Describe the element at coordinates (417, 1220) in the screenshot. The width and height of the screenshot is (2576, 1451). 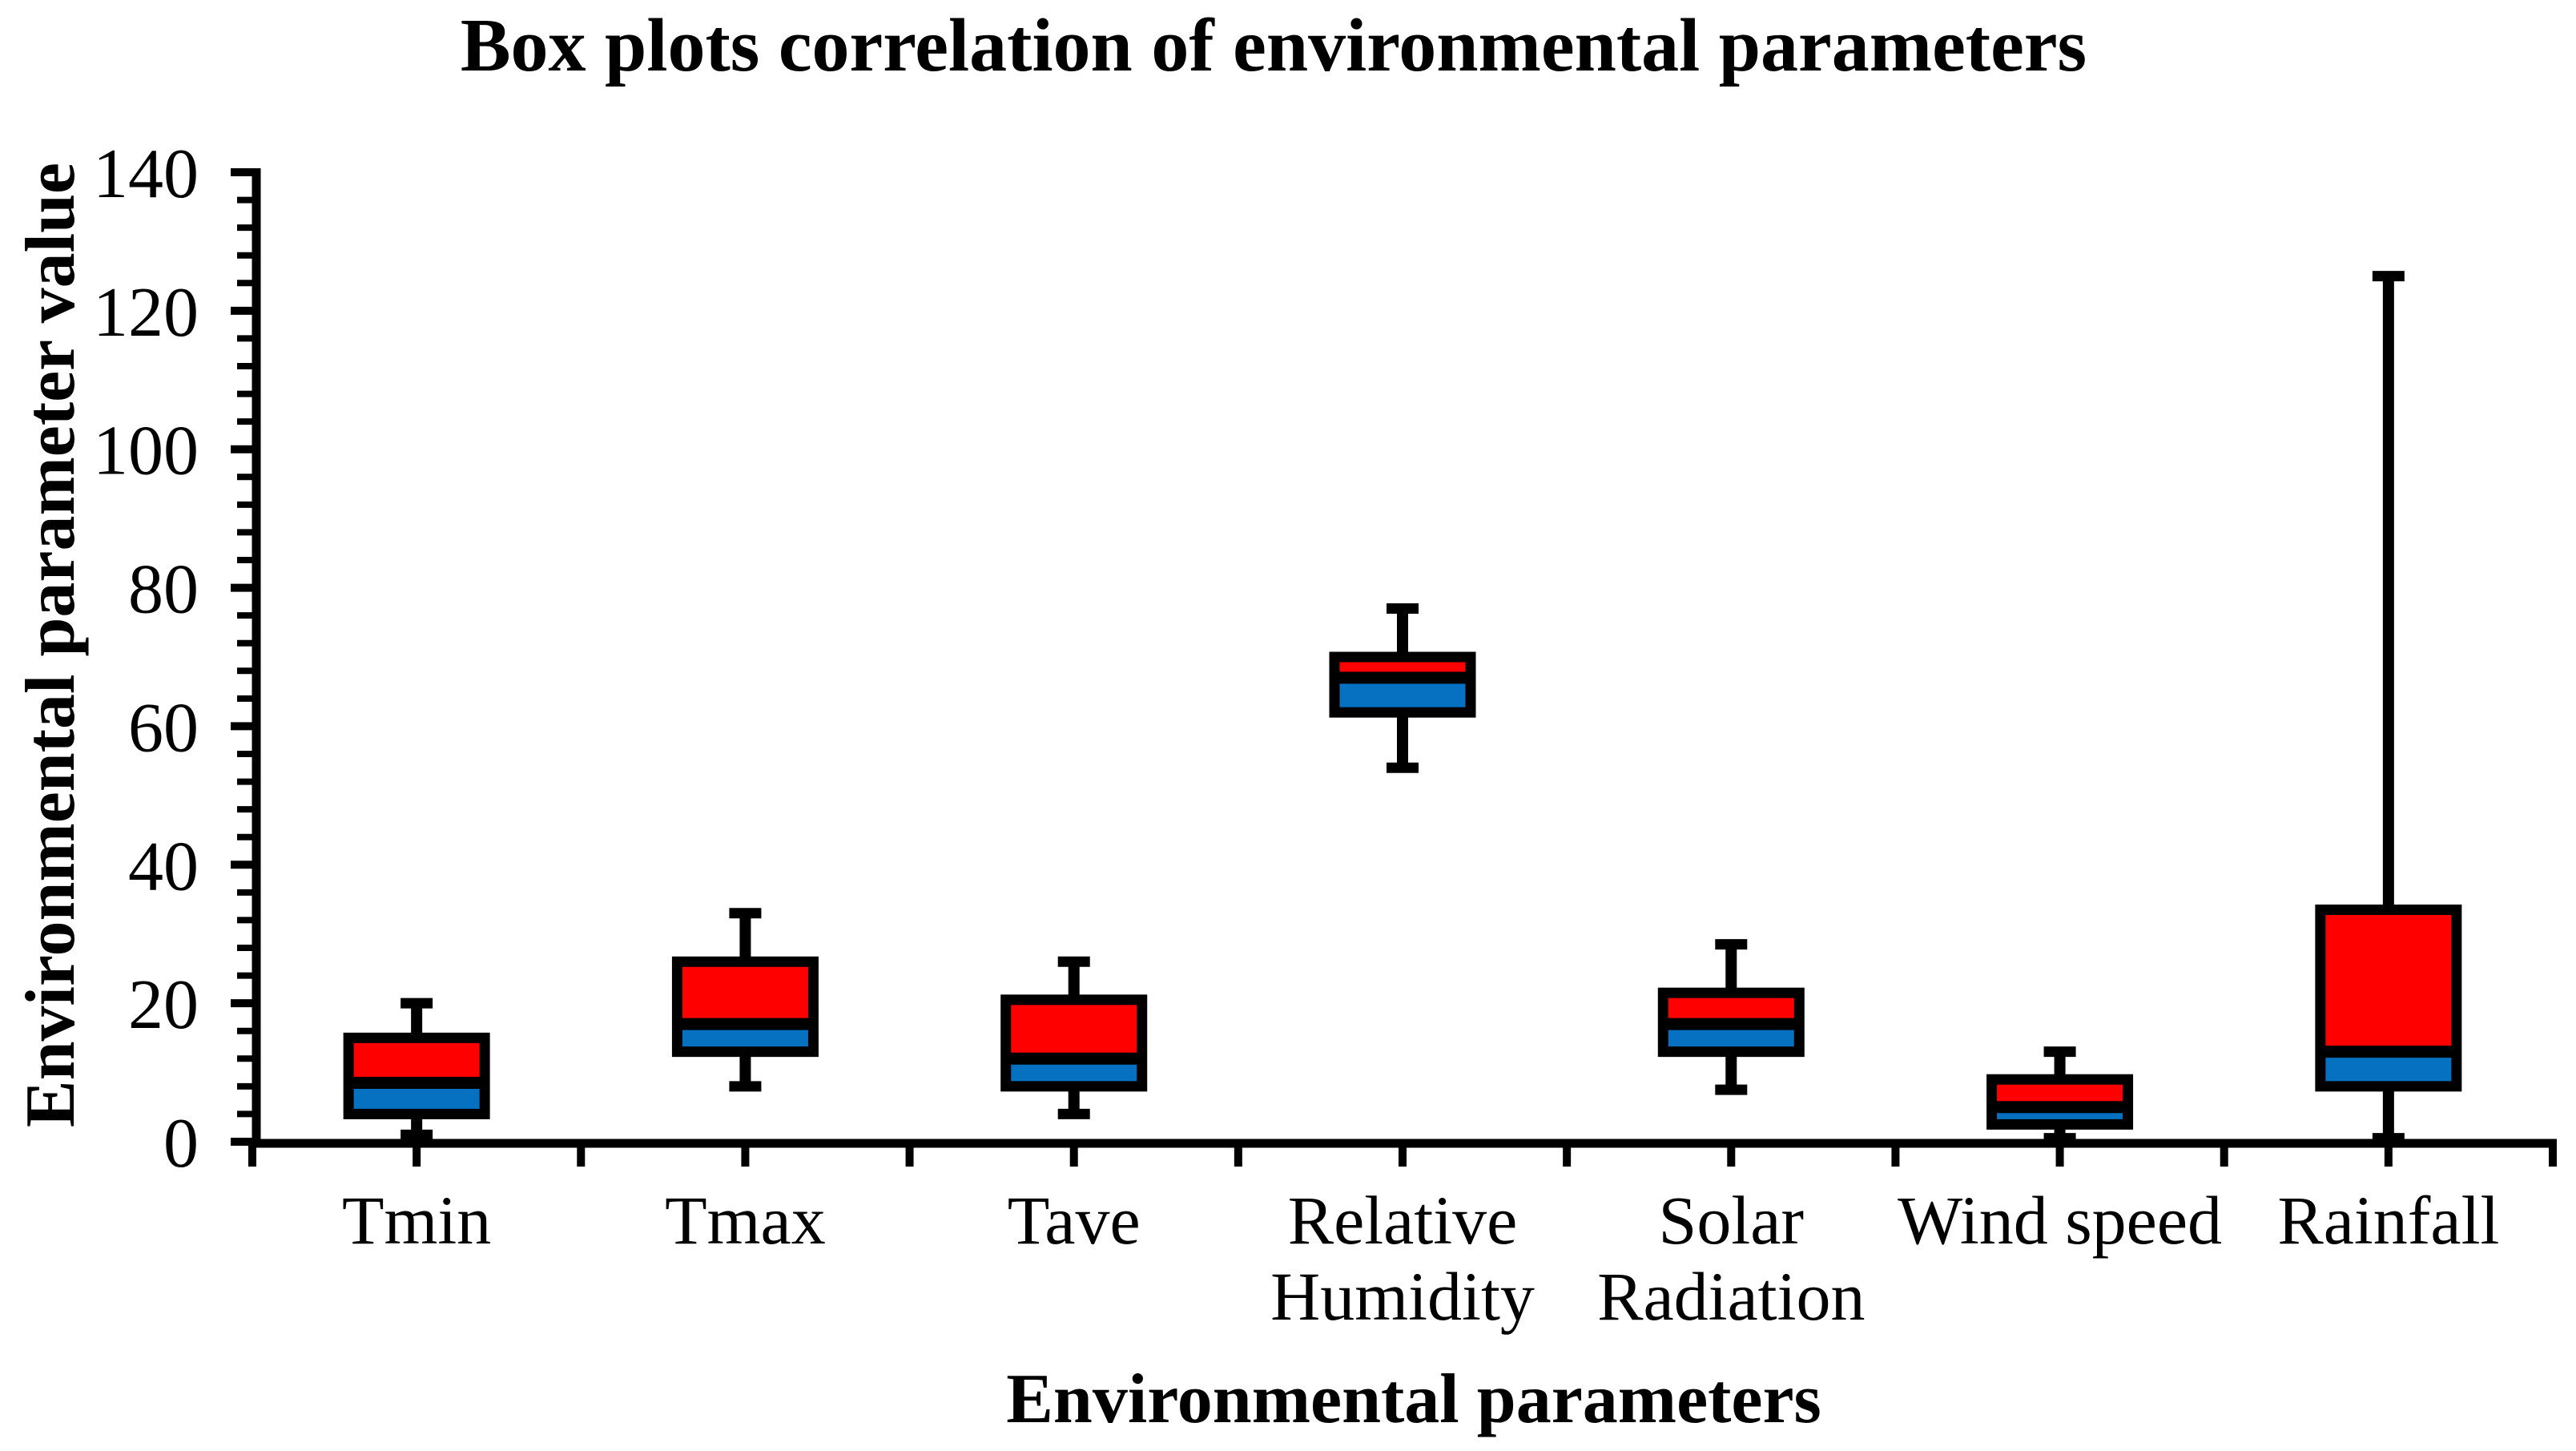
I see `x-category-label-tmin: Tmin` at that location.